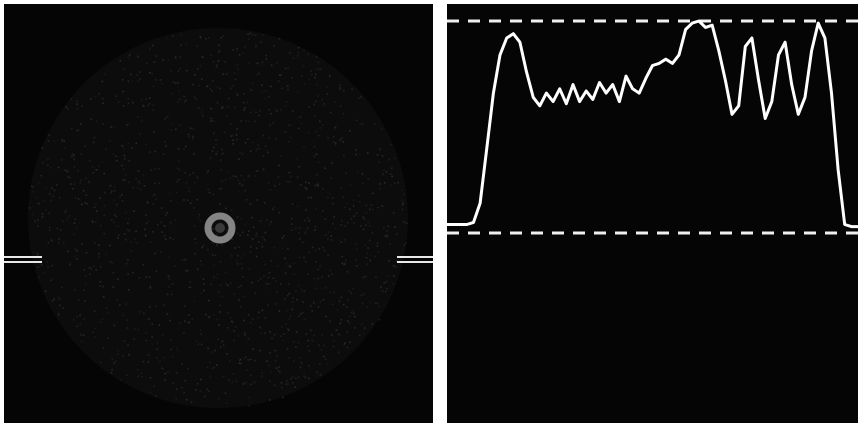 The width and height of the screenshot is (858, 423). Describe the element at coordinates (415, 262) in the screenshot. I see `right-marker-line-bottom` at that location.